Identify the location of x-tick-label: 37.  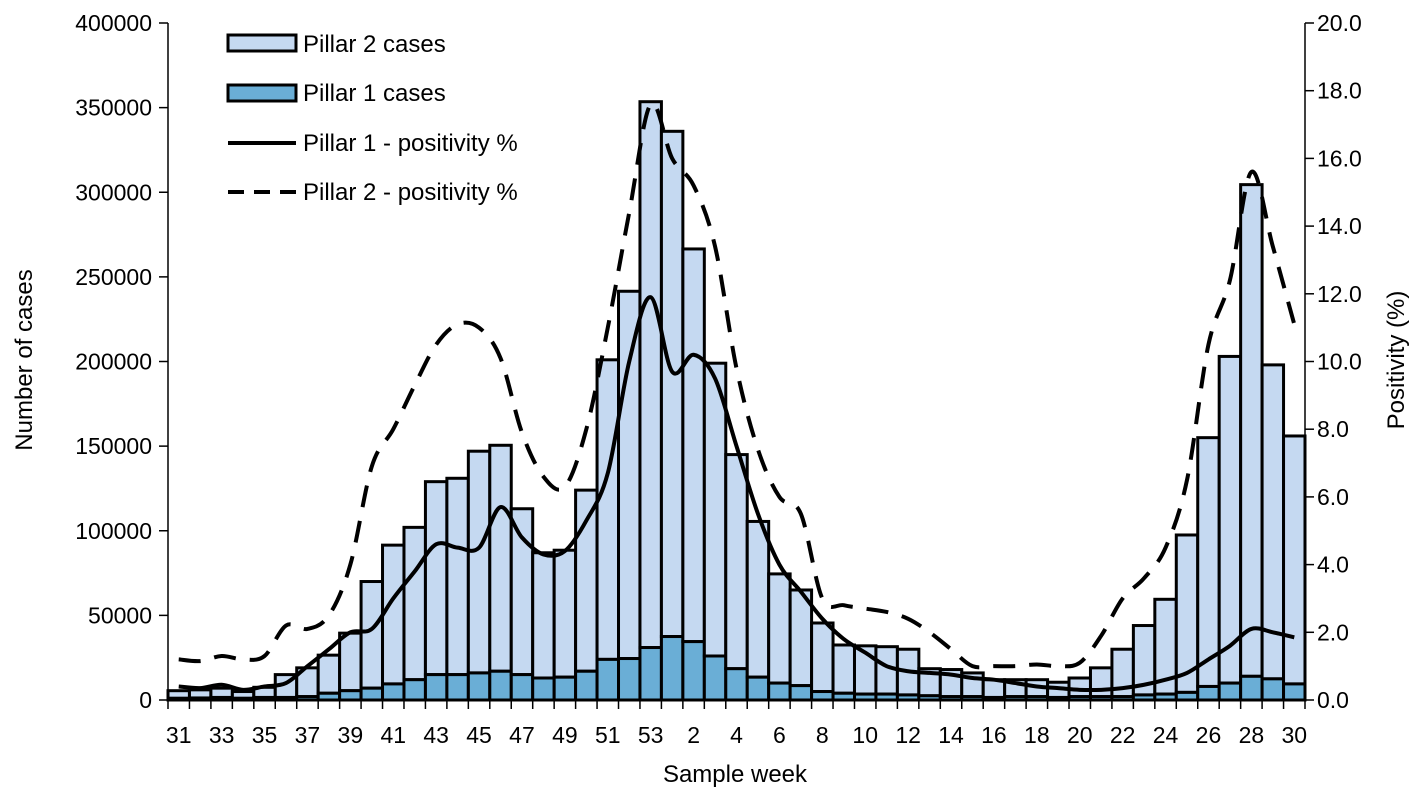
(308, 735).